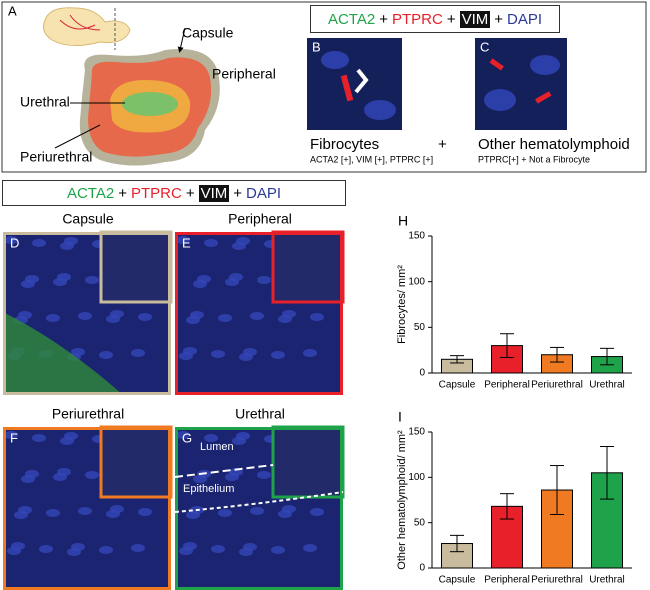  What do you see at coordinates (56, 157) in the screenshot?
I see `region-label: Periurethral` at bounding box center [56, 157].